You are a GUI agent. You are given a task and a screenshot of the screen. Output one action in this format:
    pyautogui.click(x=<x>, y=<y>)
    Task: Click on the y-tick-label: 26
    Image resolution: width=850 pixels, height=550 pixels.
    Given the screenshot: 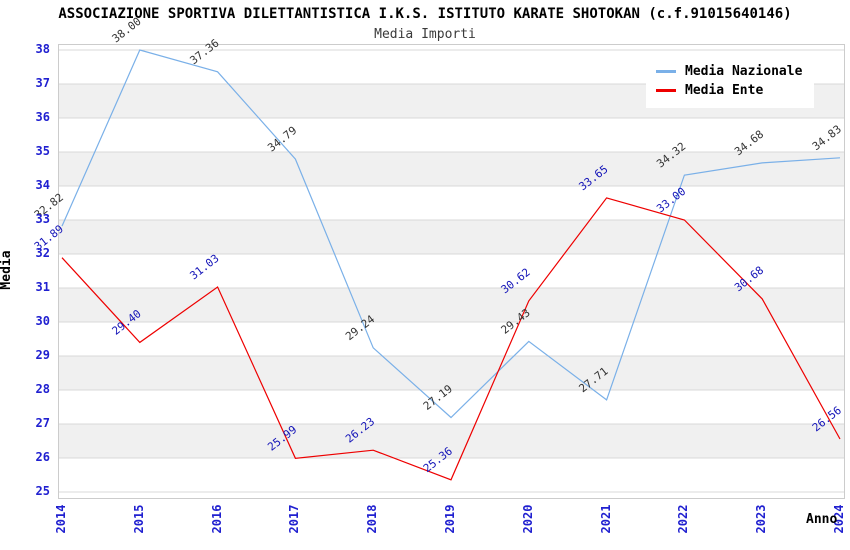 What is the action you would take?
    pyautogui.click(x=42, y=457)
    